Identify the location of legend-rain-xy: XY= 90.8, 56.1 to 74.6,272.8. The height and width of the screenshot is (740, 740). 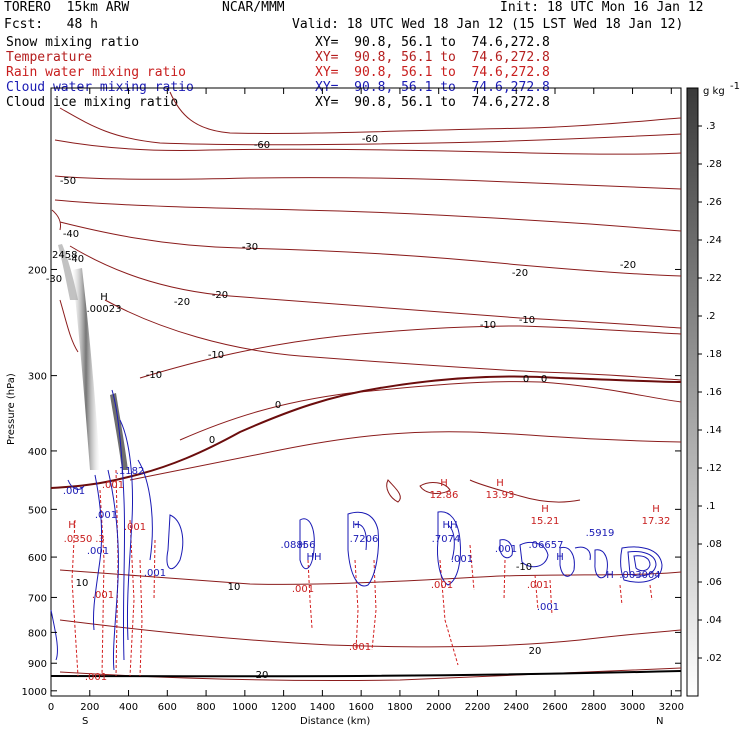
(432, 72).